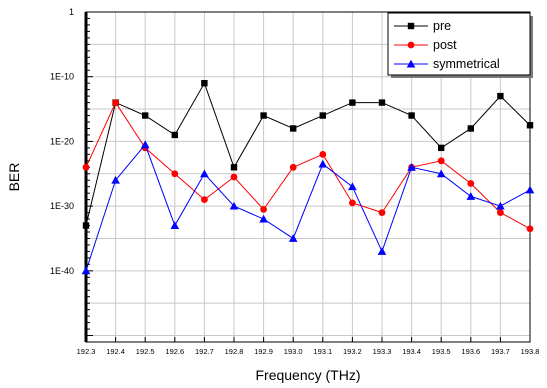  Describe the element at coordinates (145, 351) in the screenshot. I see `x-tick-label: 192.5` at that location.